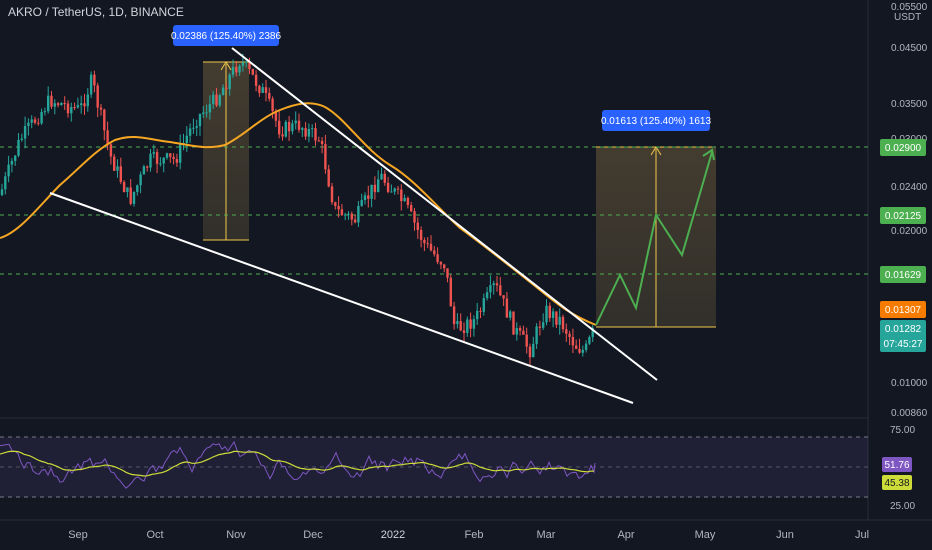 The height and width of the screenshot is (550, 932). I want to click on price-tick: 0.02400, so click(909, 187).